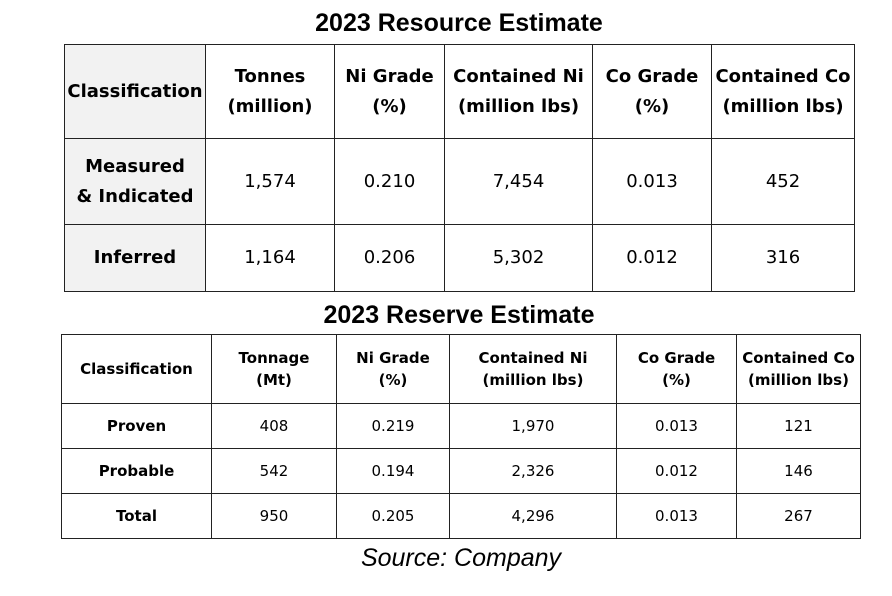 The height and width of the screenshot is (596, 892). I want to click on table-cell: 121, so click(798, 426).